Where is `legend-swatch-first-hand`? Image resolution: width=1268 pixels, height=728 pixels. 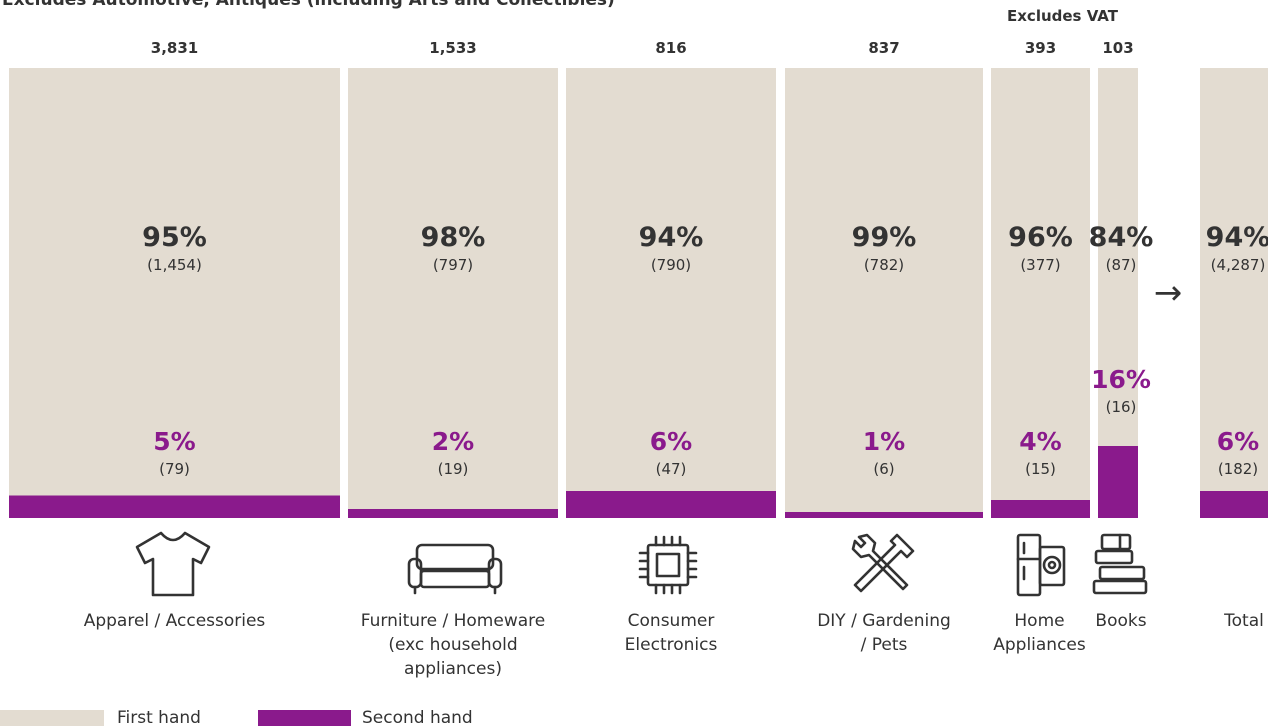
legend-swatch-first-hand is located at coordinates (52, 718).